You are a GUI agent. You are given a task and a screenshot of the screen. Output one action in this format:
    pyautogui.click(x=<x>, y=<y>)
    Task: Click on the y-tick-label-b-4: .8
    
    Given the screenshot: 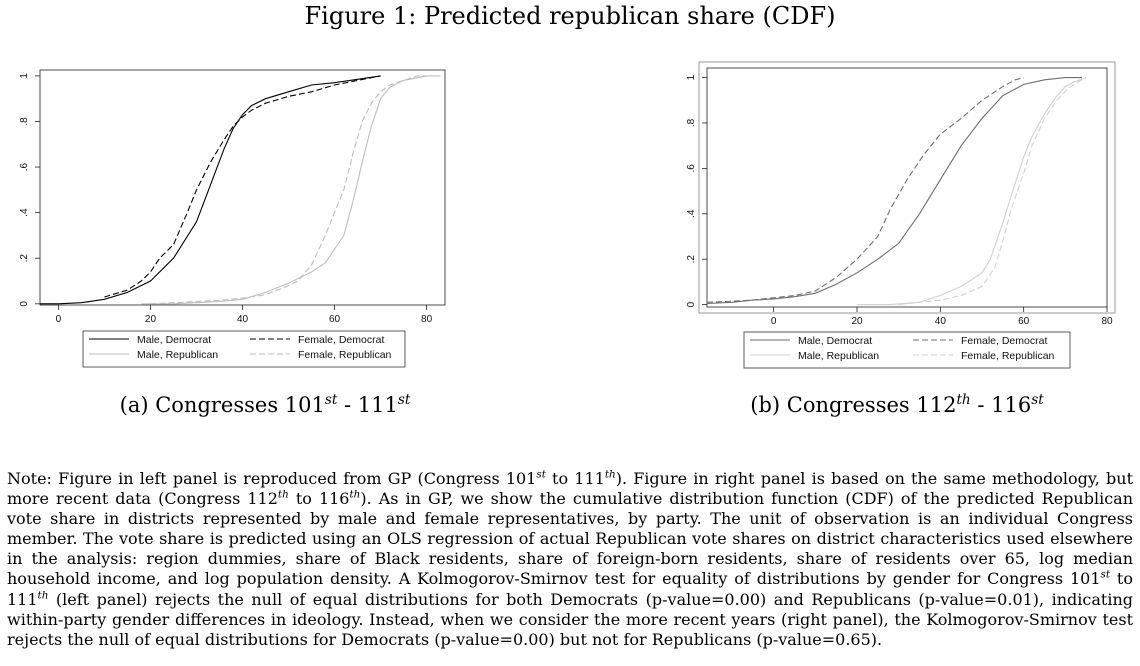 What is the action you would take?
    pyautogui.click(x=691, y=122)
    